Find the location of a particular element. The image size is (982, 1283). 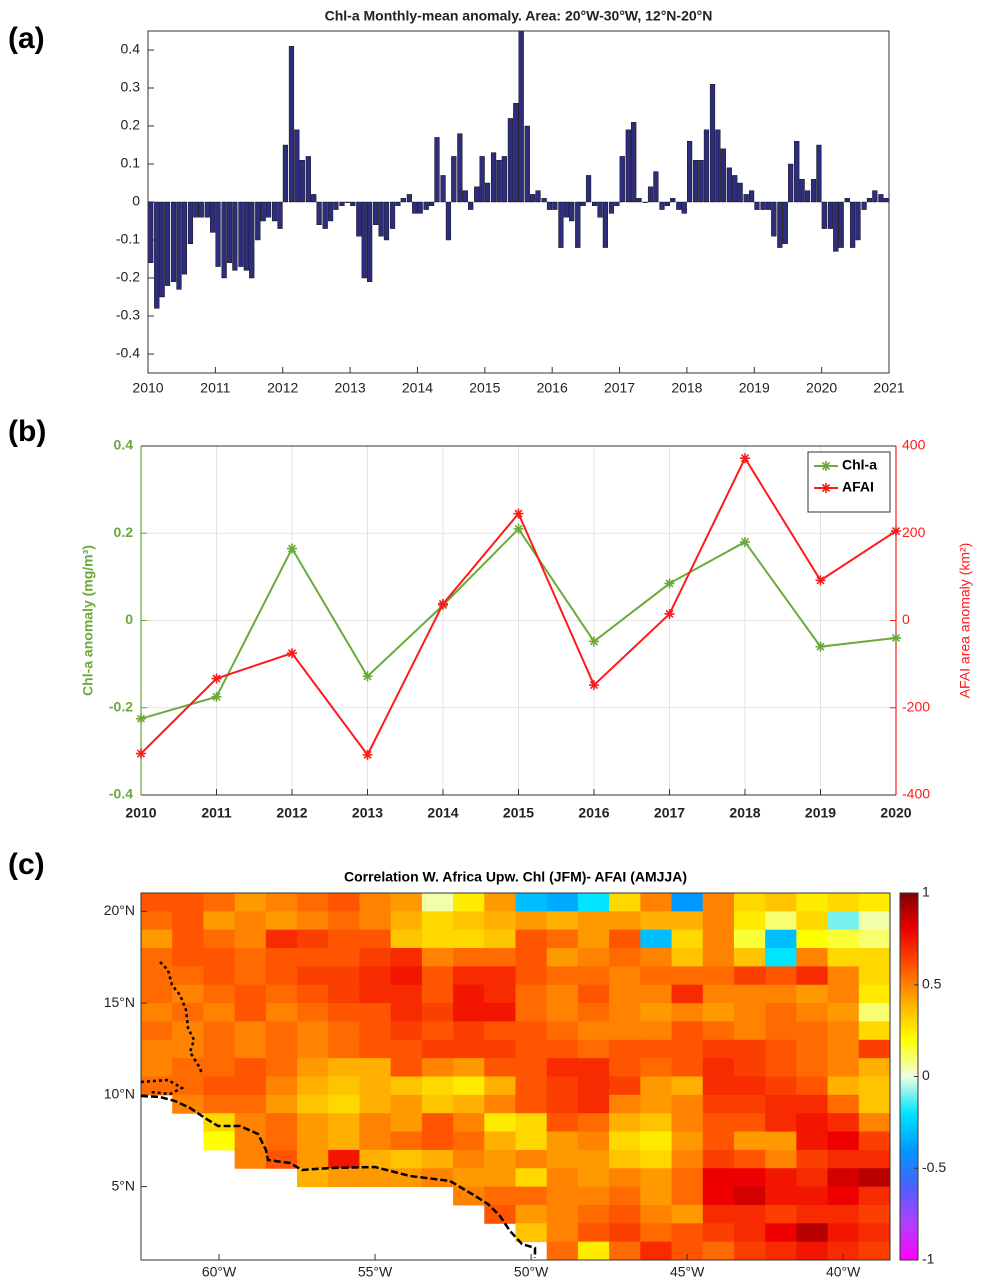

legend-marker is located at coordinates (826, 488).